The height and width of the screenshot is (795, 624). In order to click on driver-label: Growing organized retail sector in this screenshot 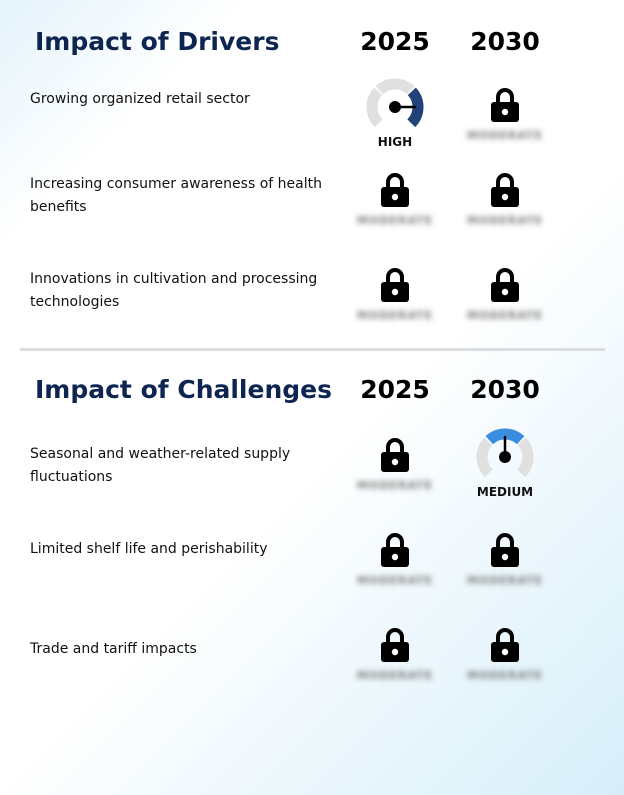, I will do `click(140, 99)`.